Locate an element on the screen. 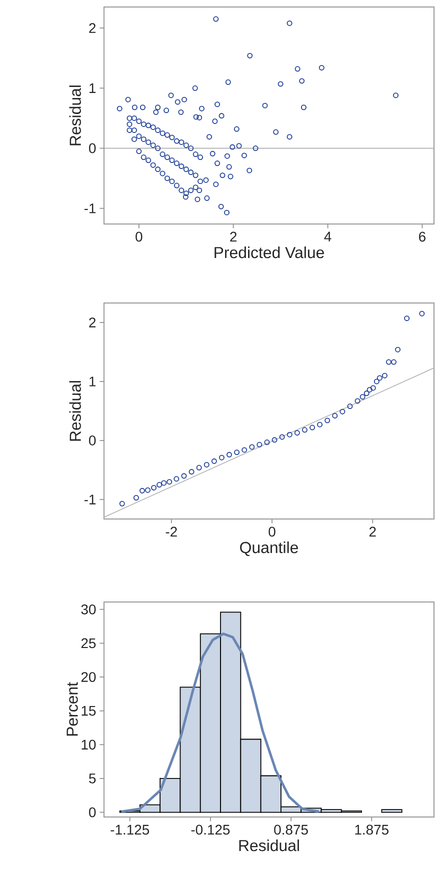 The width and height of the screenshot is (436, 875). y-tick-label: 10 is located at coordinates (89, 745).